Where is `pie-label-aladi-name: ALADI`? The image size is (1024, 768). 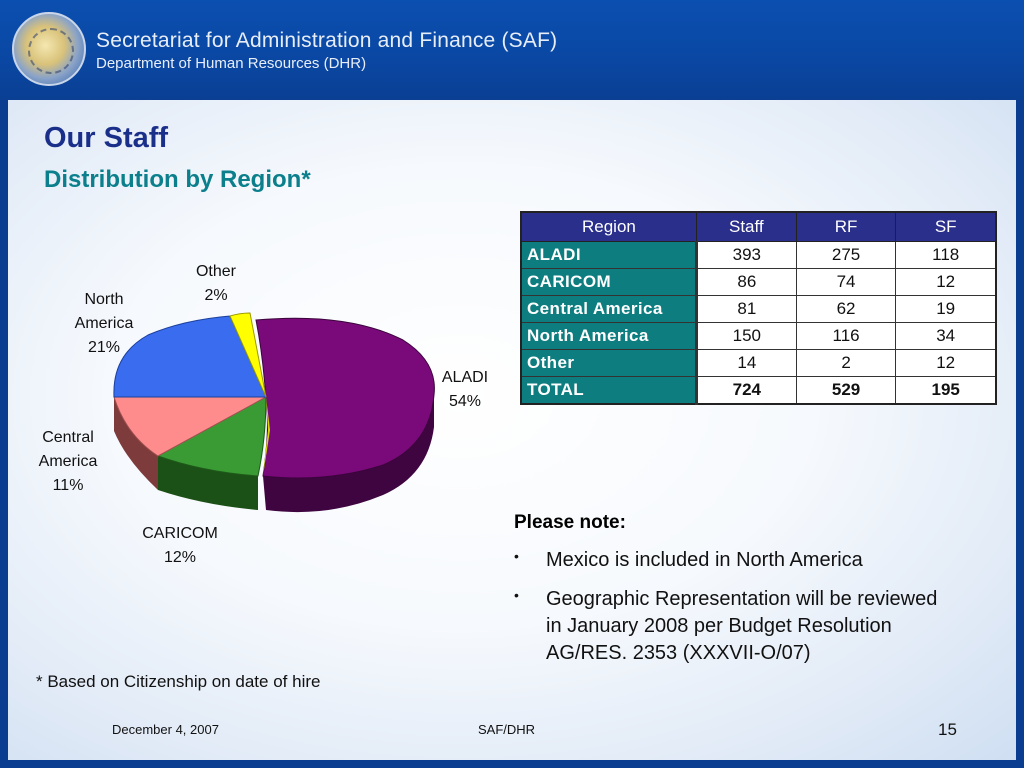 pie-label-aladi-name: ALADI is located at coordinates (465, 377).